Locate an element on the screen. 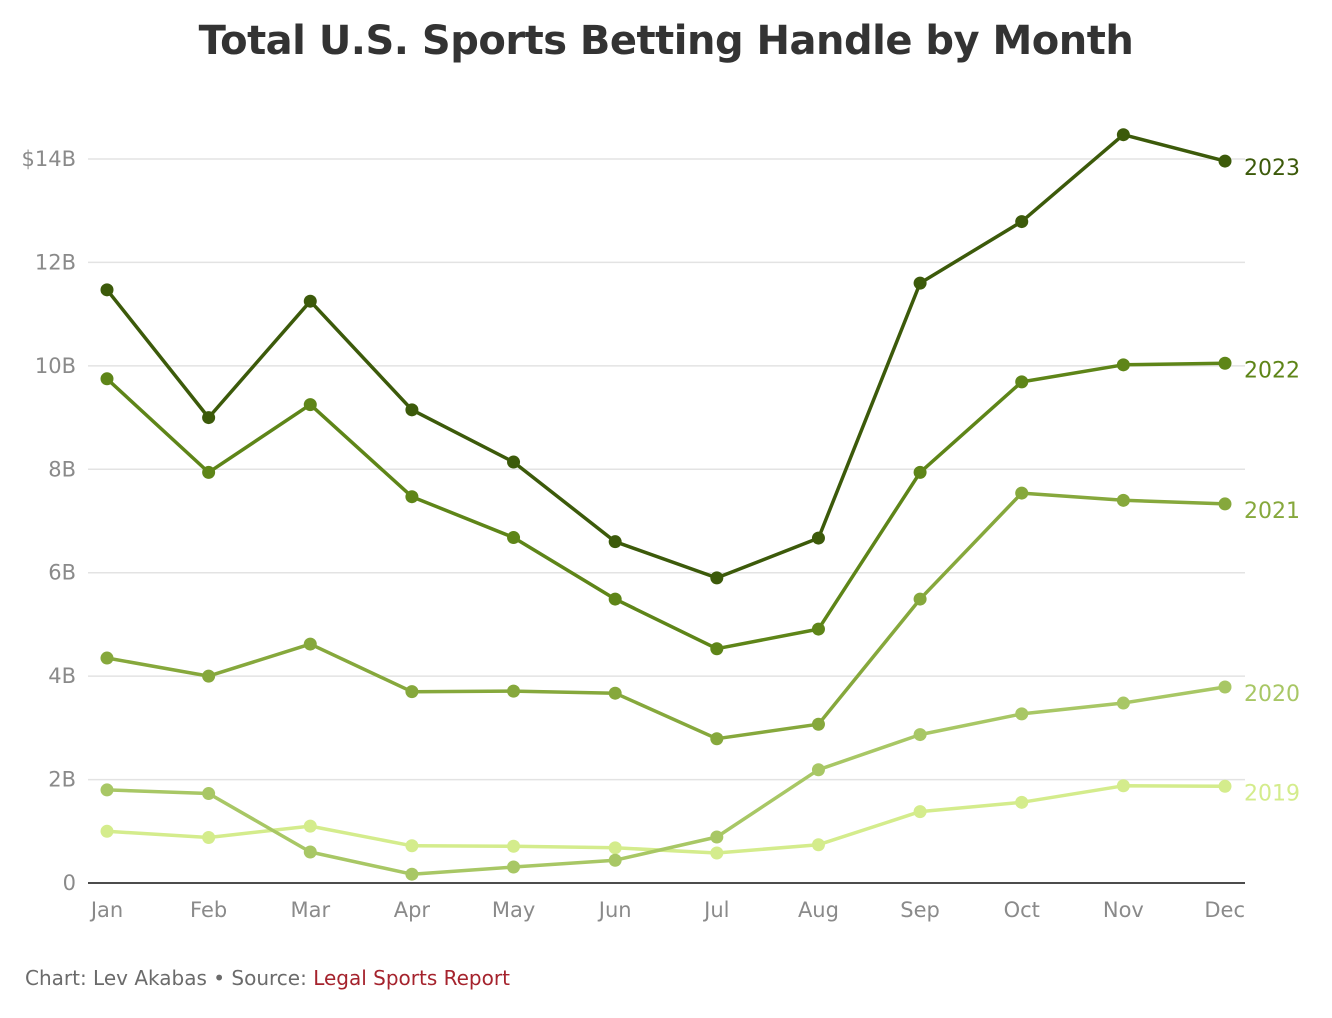 The width and height of the screenshot is (1332, 1018). x-tick-label: Dec is located at coordinates (1224, 910).